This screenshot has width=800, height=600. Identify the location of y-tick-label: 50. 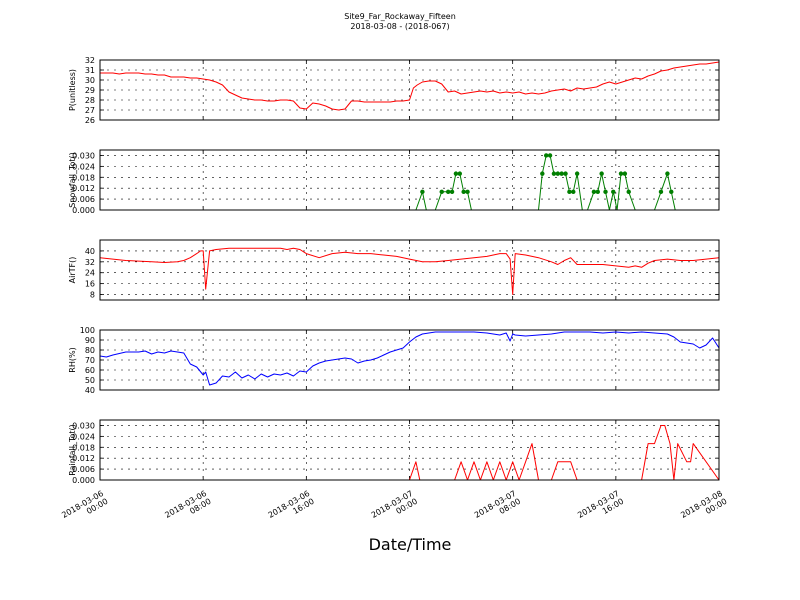
(90, 380).